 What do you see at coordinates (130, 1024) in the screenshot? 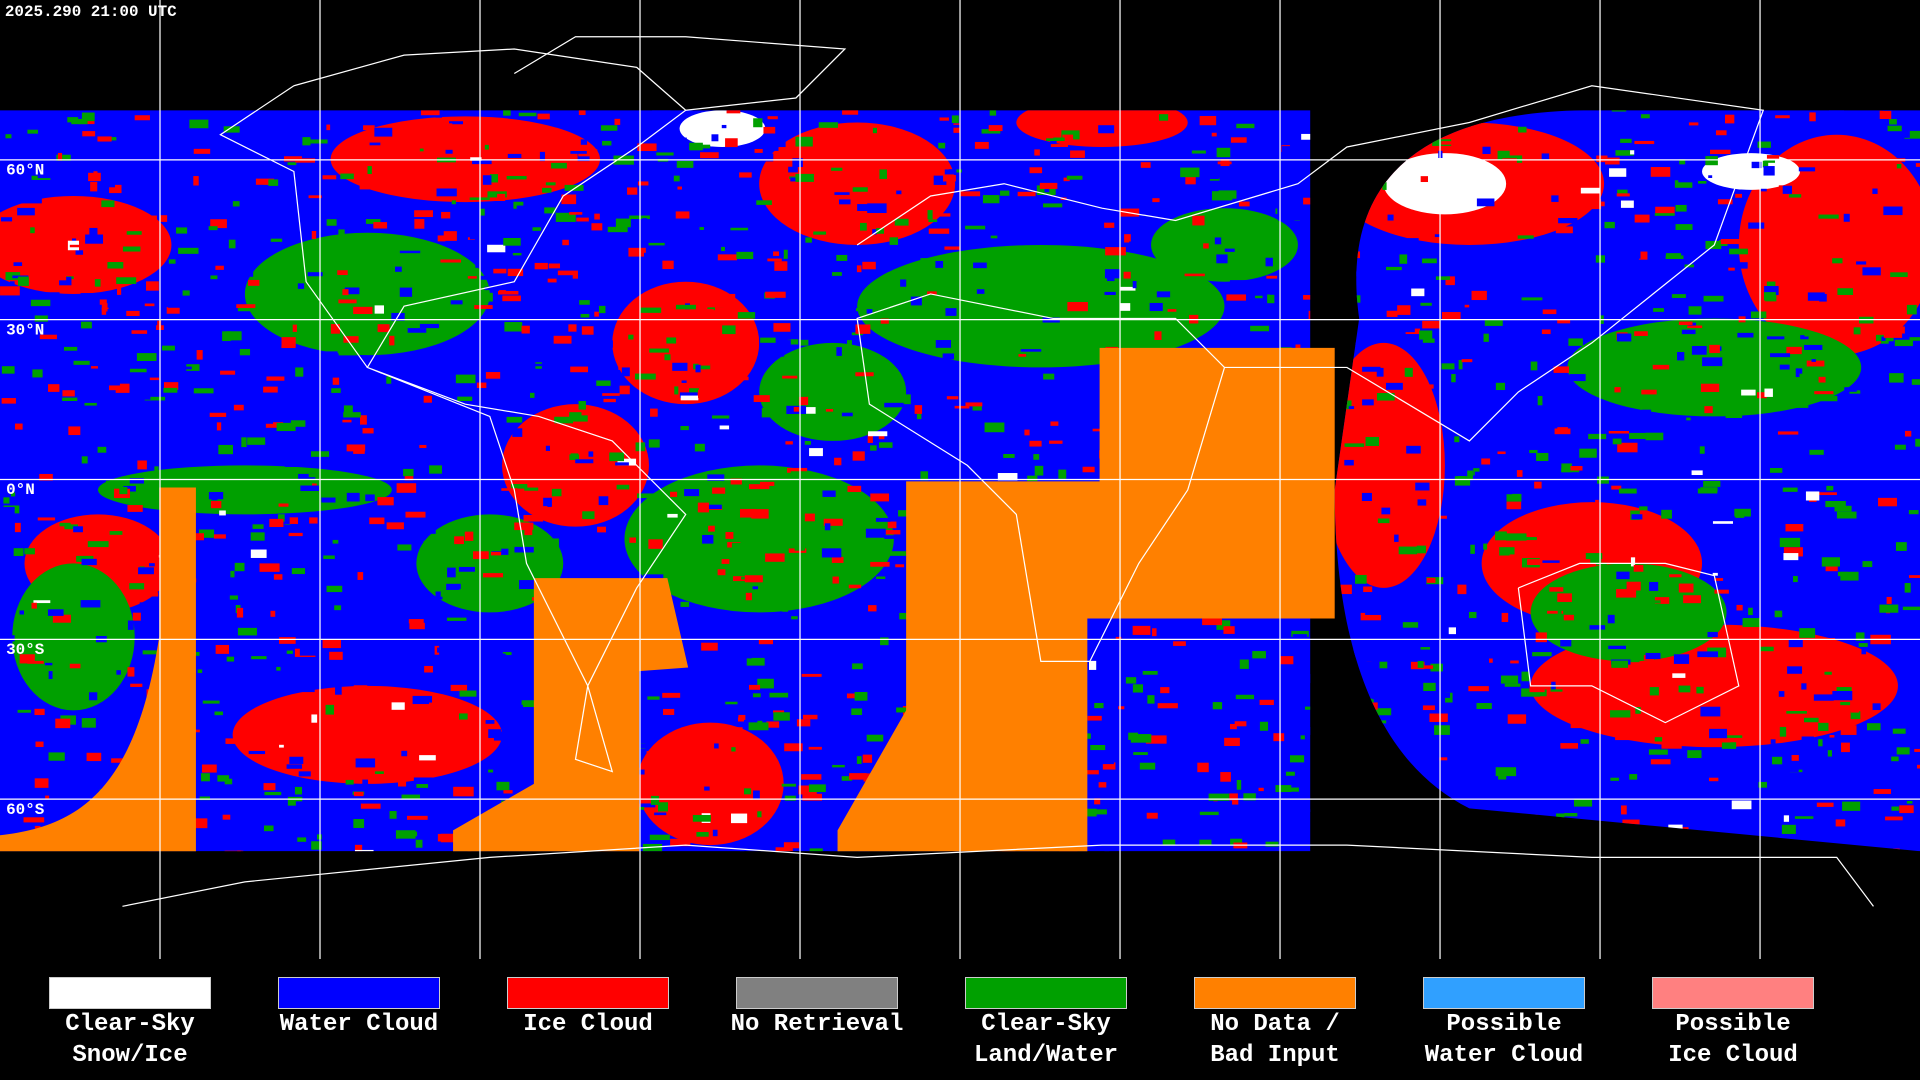
I see `legend-item: Clear-Sky Snow/Ice` at bounding box center [130, 1024].